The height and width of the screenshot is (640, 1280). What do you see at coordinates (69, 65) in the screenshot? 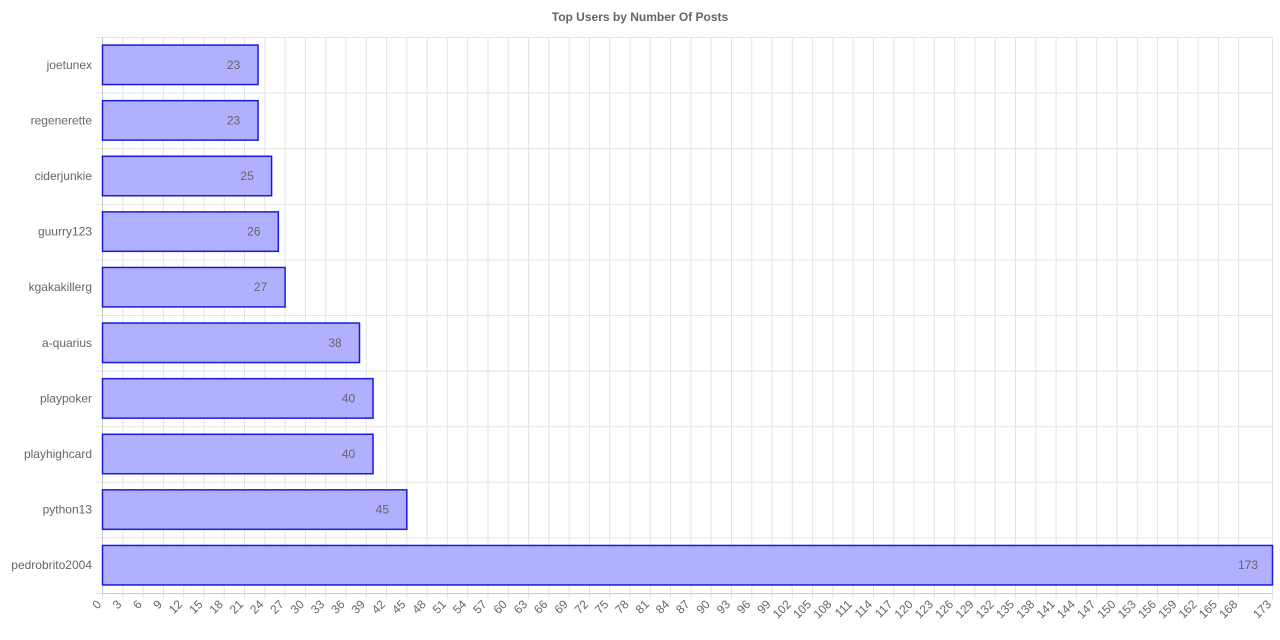
I see `category-label: joetunex` at bounding box center [69, 65].